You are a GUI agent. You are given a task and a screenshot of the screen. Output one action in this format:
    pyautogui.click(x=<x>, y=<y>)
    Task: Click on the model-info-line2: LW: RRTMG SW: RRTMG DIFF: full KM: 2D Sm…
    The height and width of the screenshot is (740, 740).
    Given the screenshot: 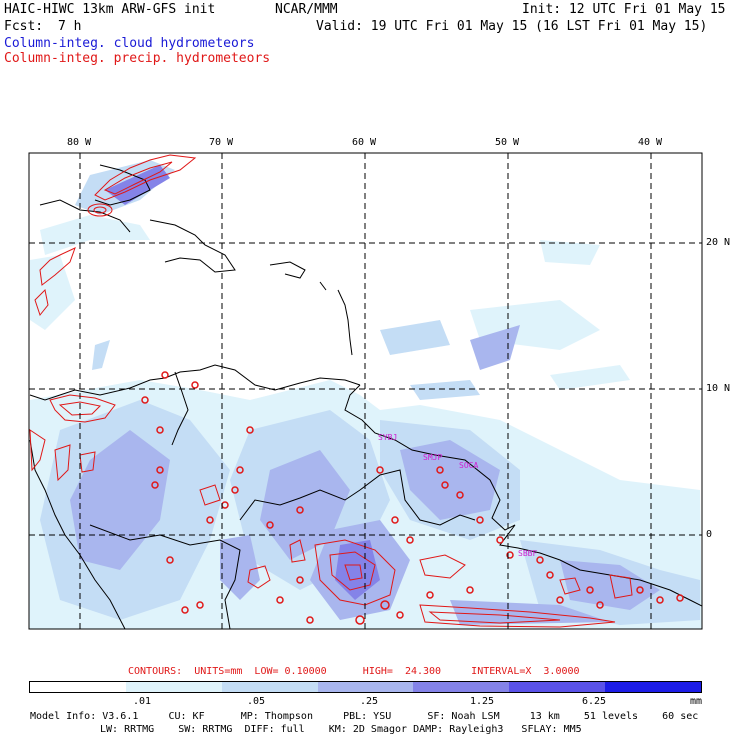 What is the action you would take?
    pyautogui.click(x=341, y=729)
    